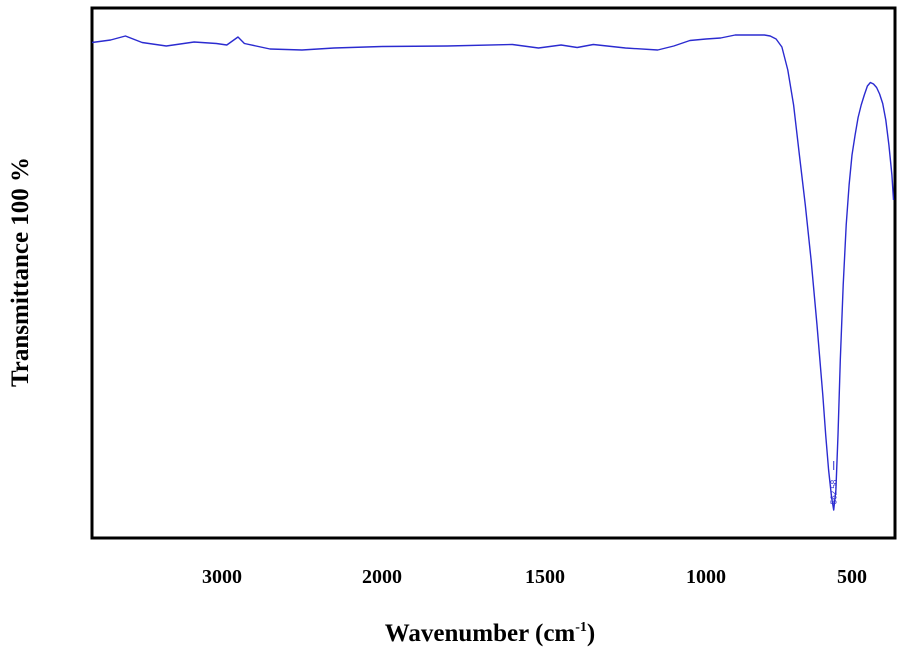 The width and height of the screenshot is (905, 650). What do you see at coordinates (20, 272) in the screenshot?
I see `y-axis-title: Transmittance 100 %` at bounding box center [20, 272].